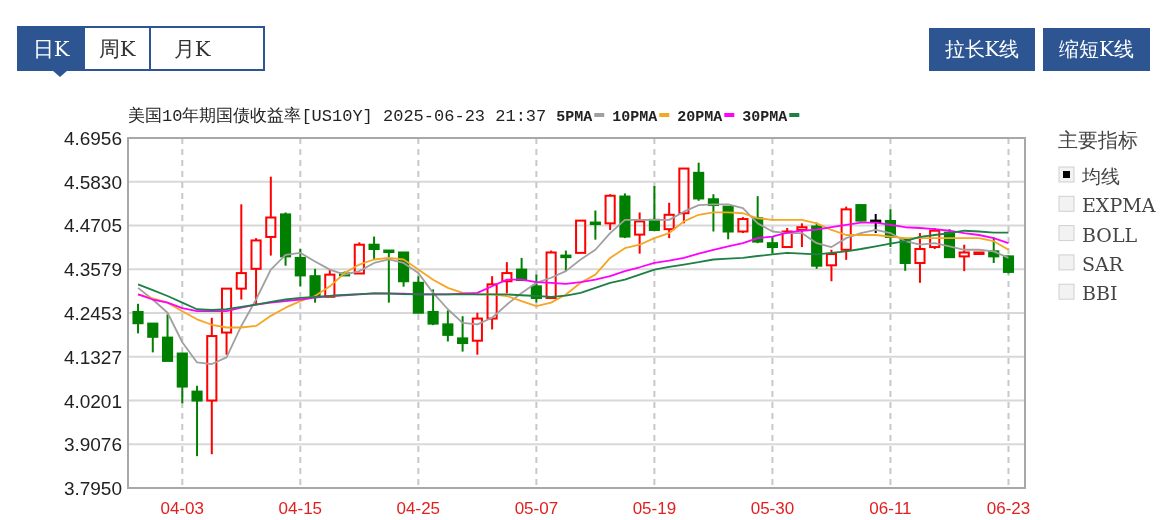 Image resolution: width=1164 pixels, height=520 pixels. I want to click on y-tick-label: 4.1327, so click(92, 357).